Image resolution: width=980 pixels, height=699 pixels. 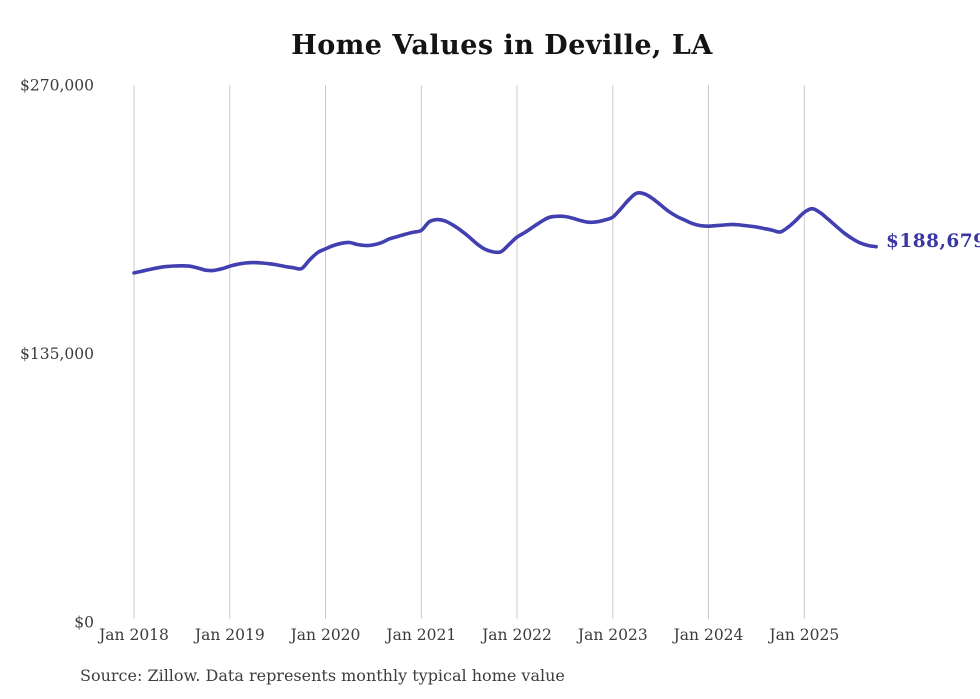 I want to click on current-value-label: $188,679, so click(x=933, y=241).